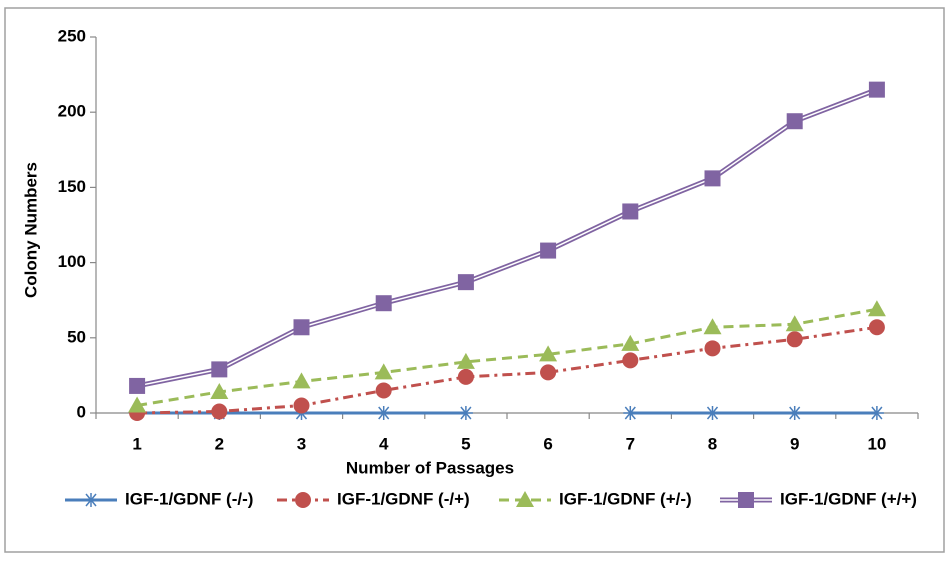 Image resolution: width=950 pixels, height=562 pixels. What do you see at coordinates (625, 498) in the screenshot?
I see `legend-label: IGF-1/GDNF (+/-)` at bounding box center [625, 498].